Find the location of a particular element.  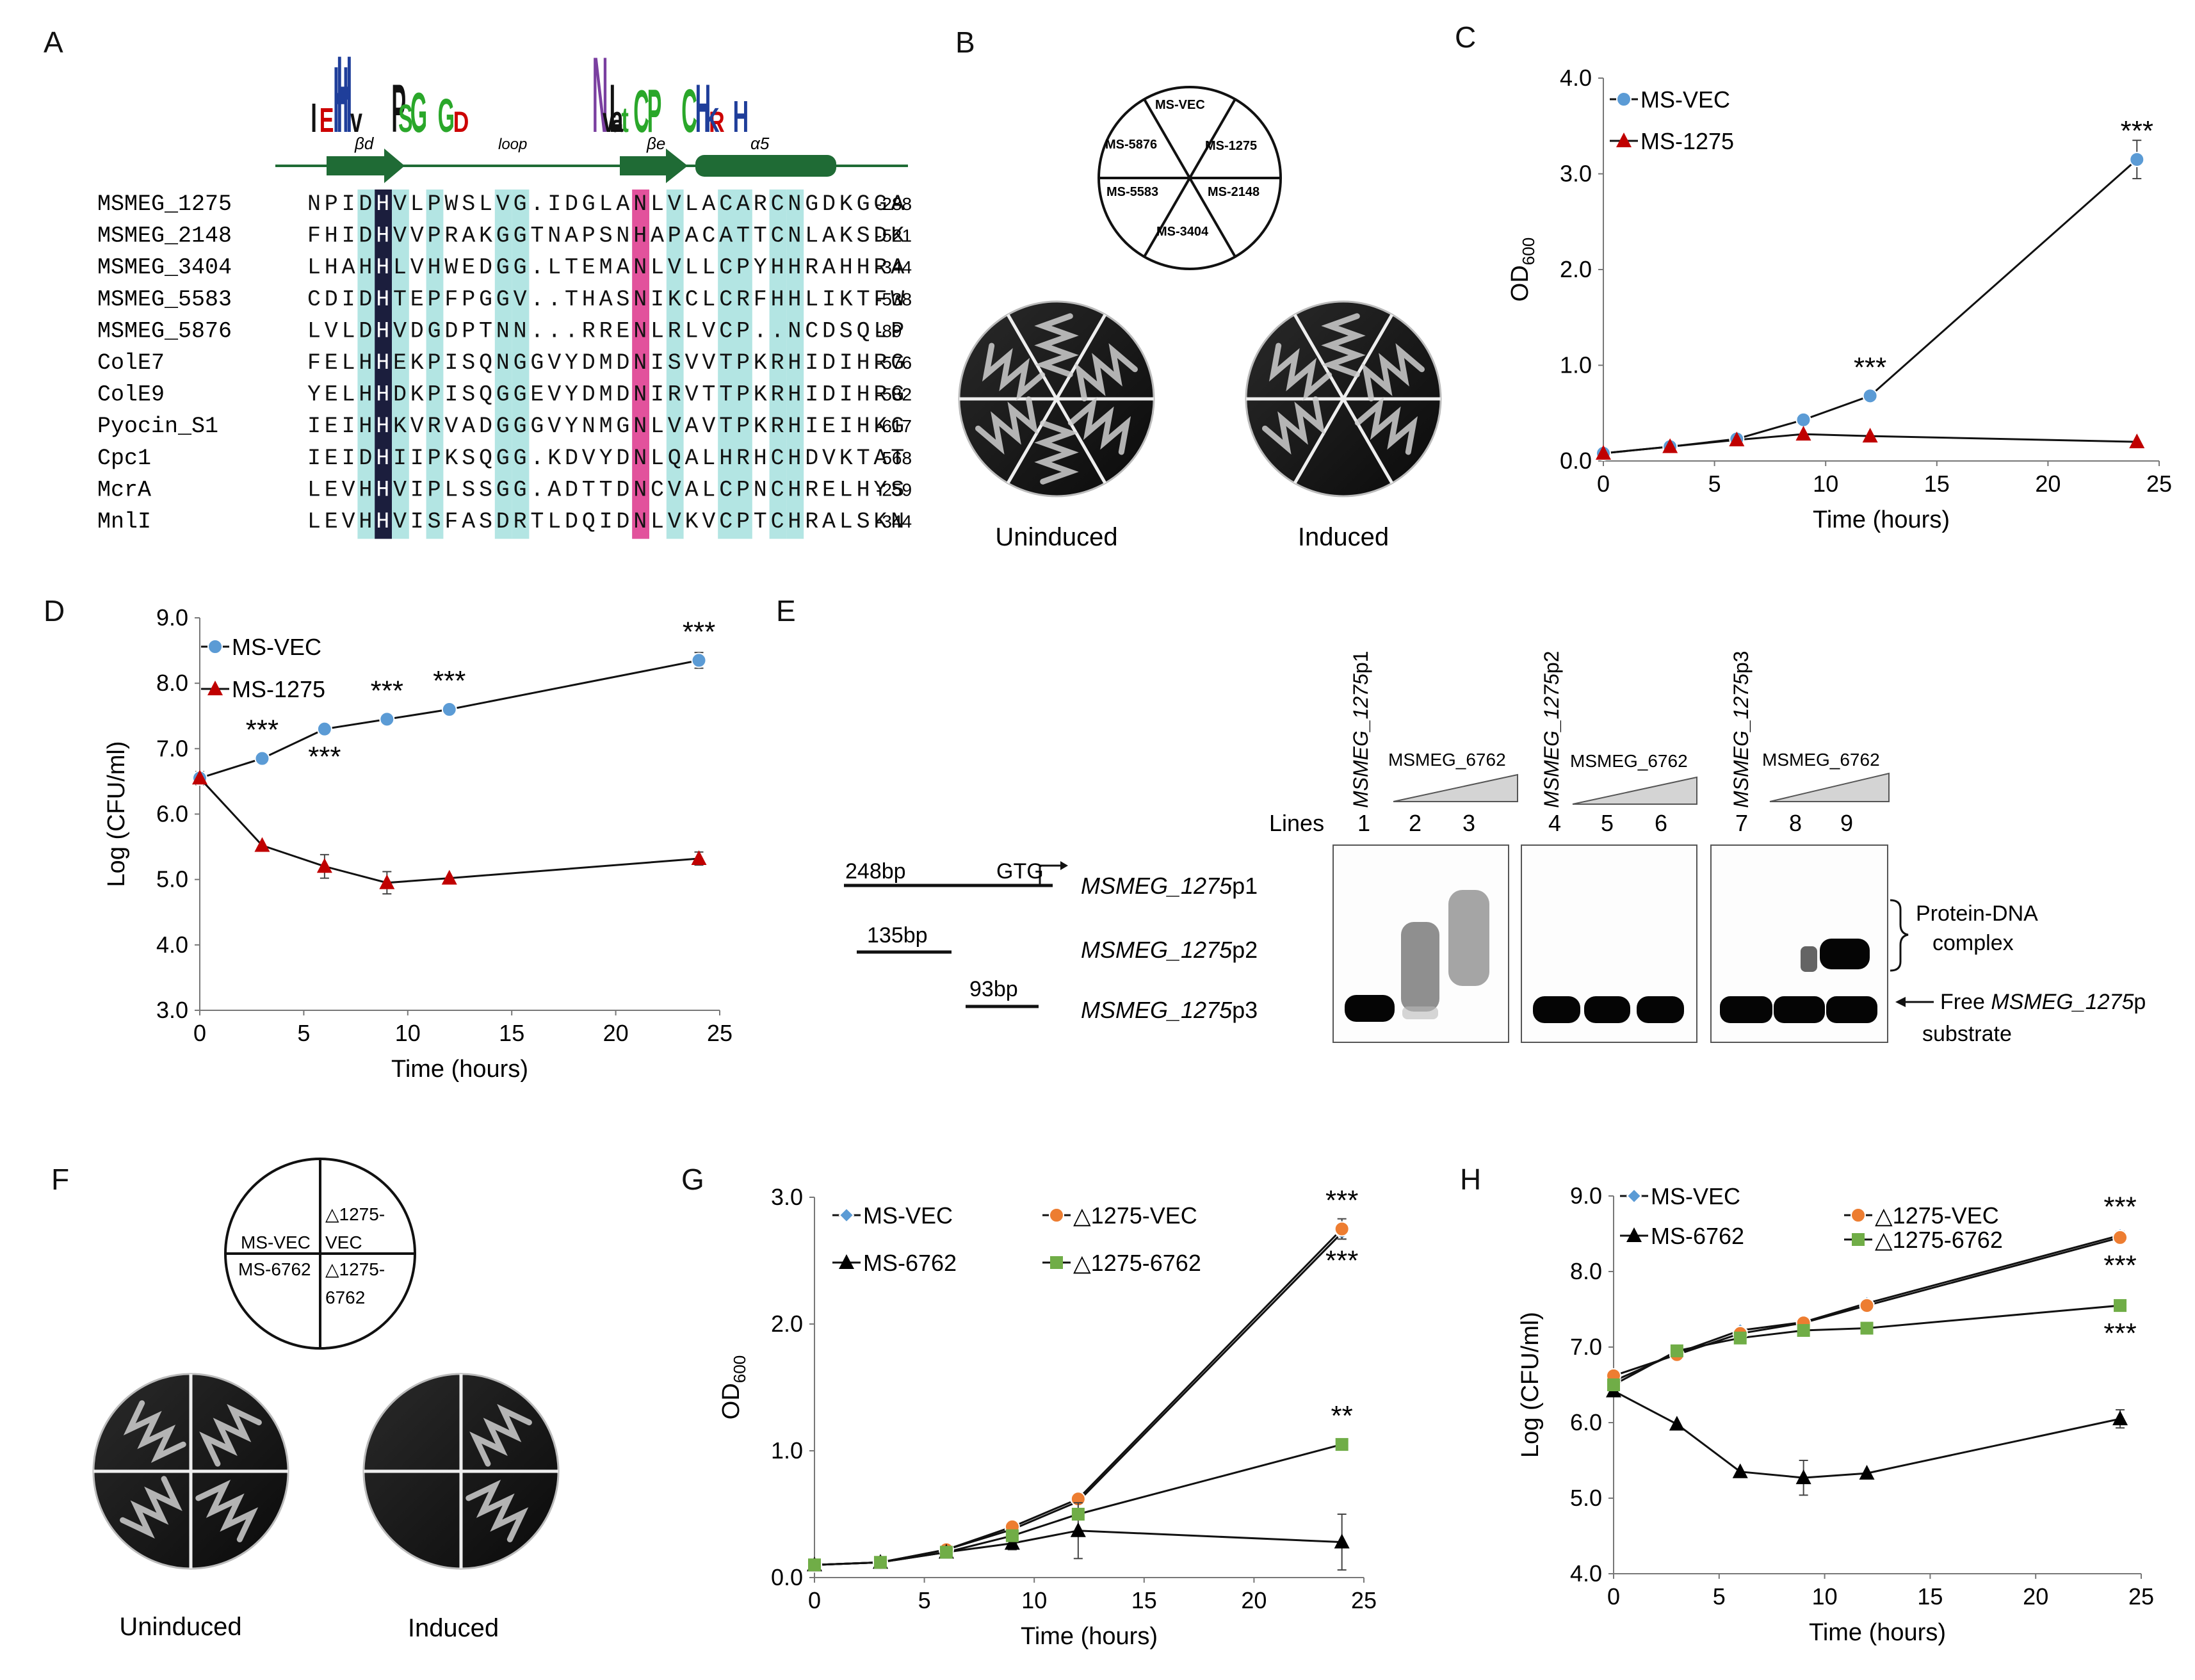

panel-label-h: H is located at coordinates (1470, 1179).